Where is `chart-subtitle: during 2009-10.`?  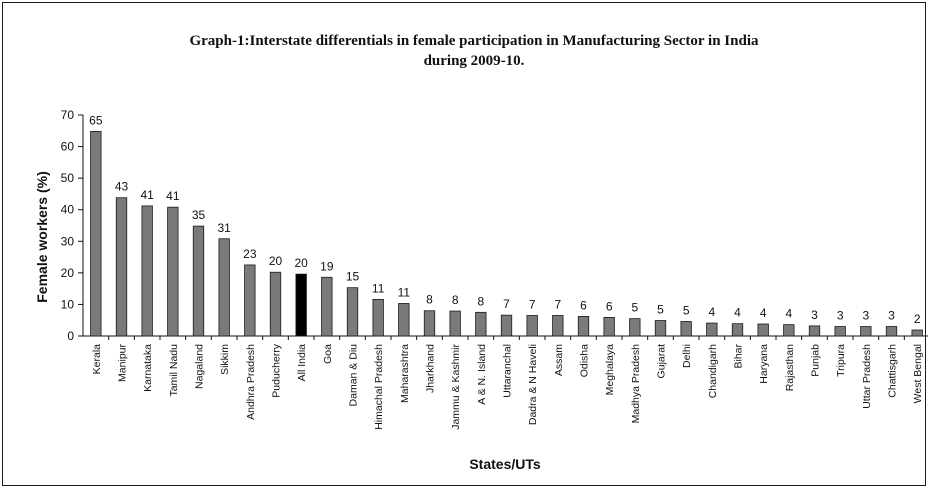 chart-subtitle: during 2009-10. is located at coordinates (474, 61).